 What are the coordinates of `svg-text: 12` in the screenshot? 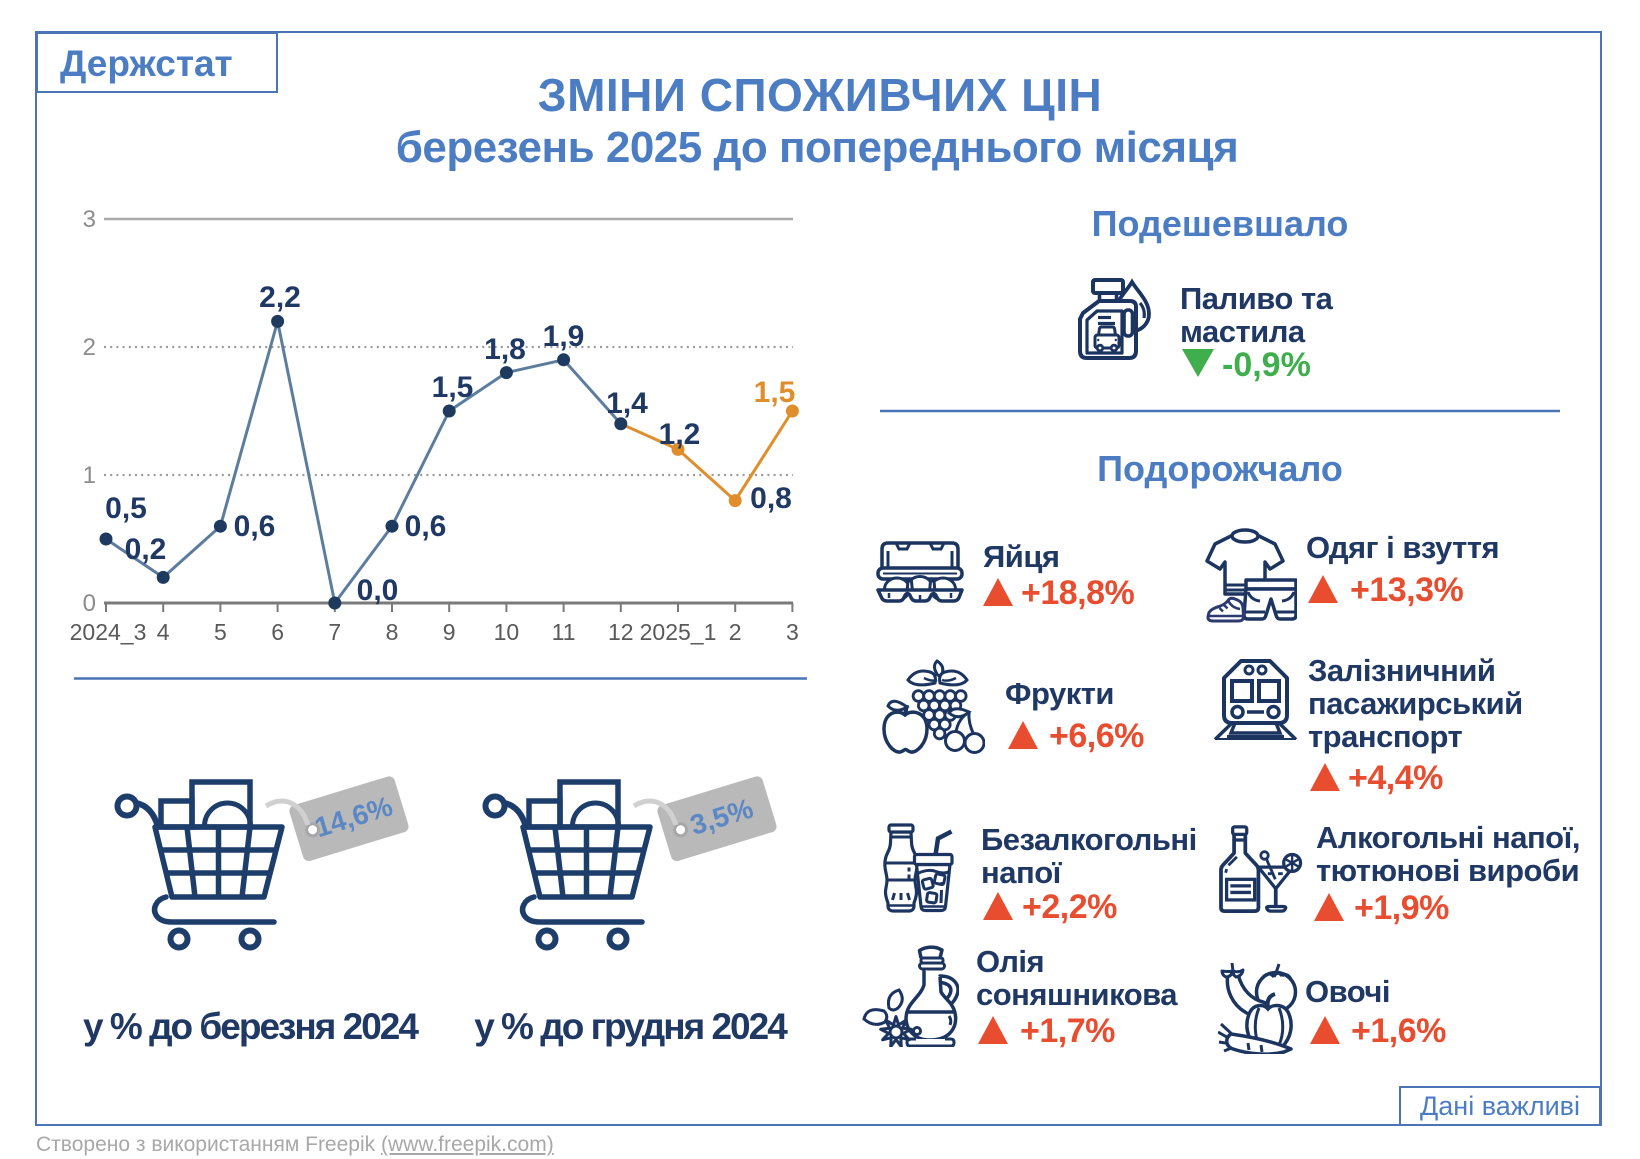 It's located at (621, 632).